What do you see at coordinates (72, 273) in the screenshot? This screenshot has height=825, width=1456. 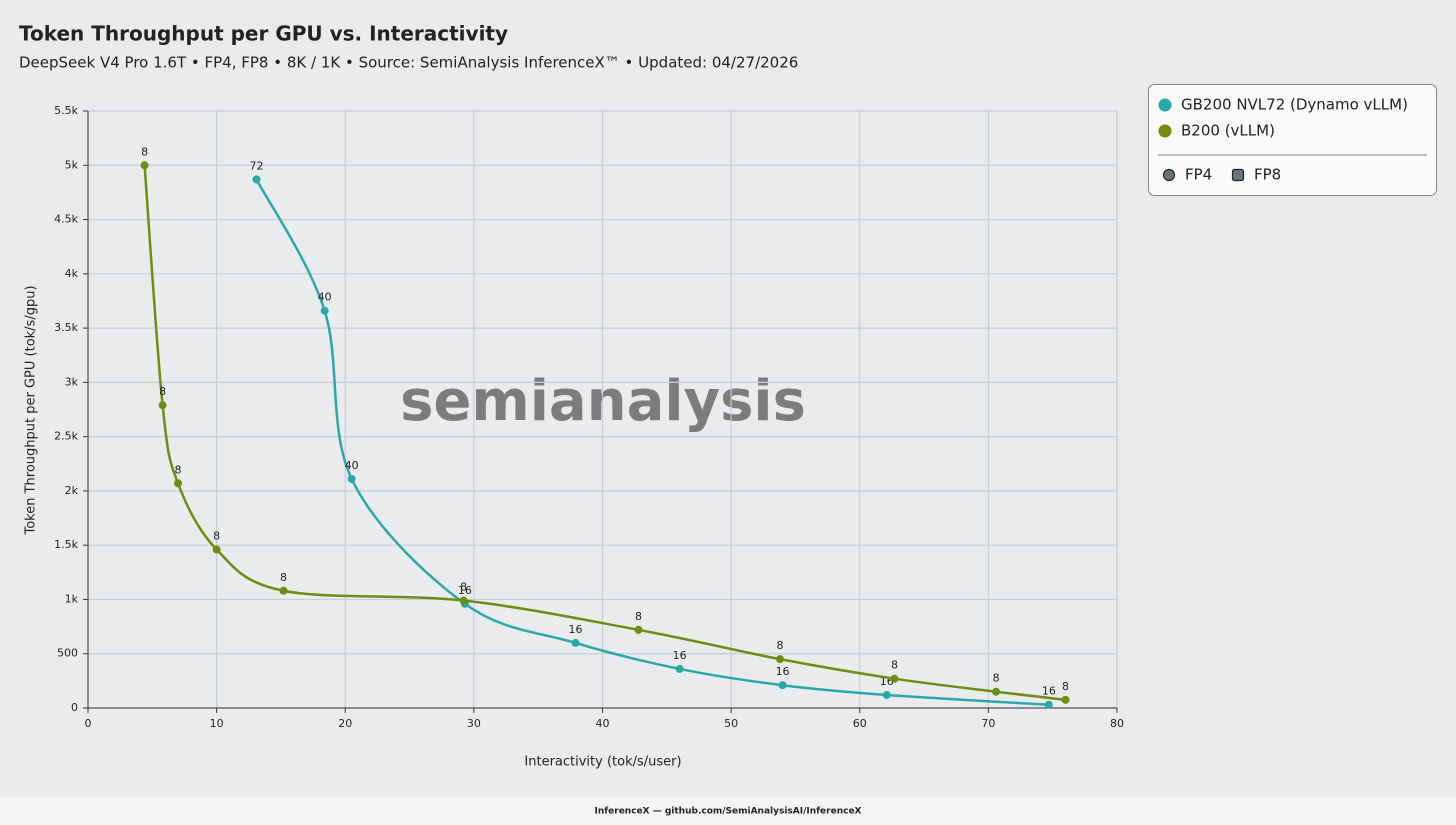 I see `y-tick-label: 4k` at bounding box center [72, 273].